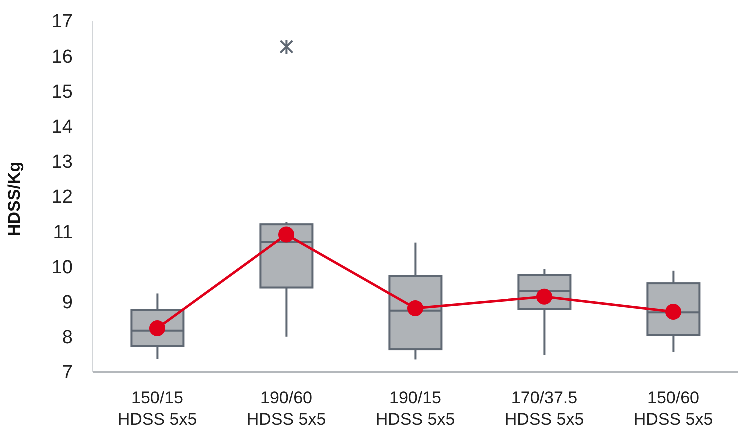 The height and width of the screenshot is (443, 740). I want to click on y-tick-label: 10, so click(62, 267).